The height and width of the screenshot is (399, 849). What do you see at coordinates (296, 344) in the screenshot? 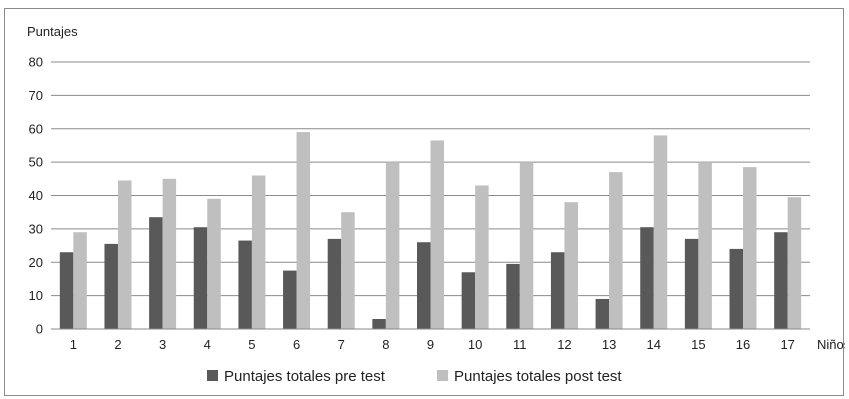
I see `x-tick-label: 6` at bounding box center [296, 344].